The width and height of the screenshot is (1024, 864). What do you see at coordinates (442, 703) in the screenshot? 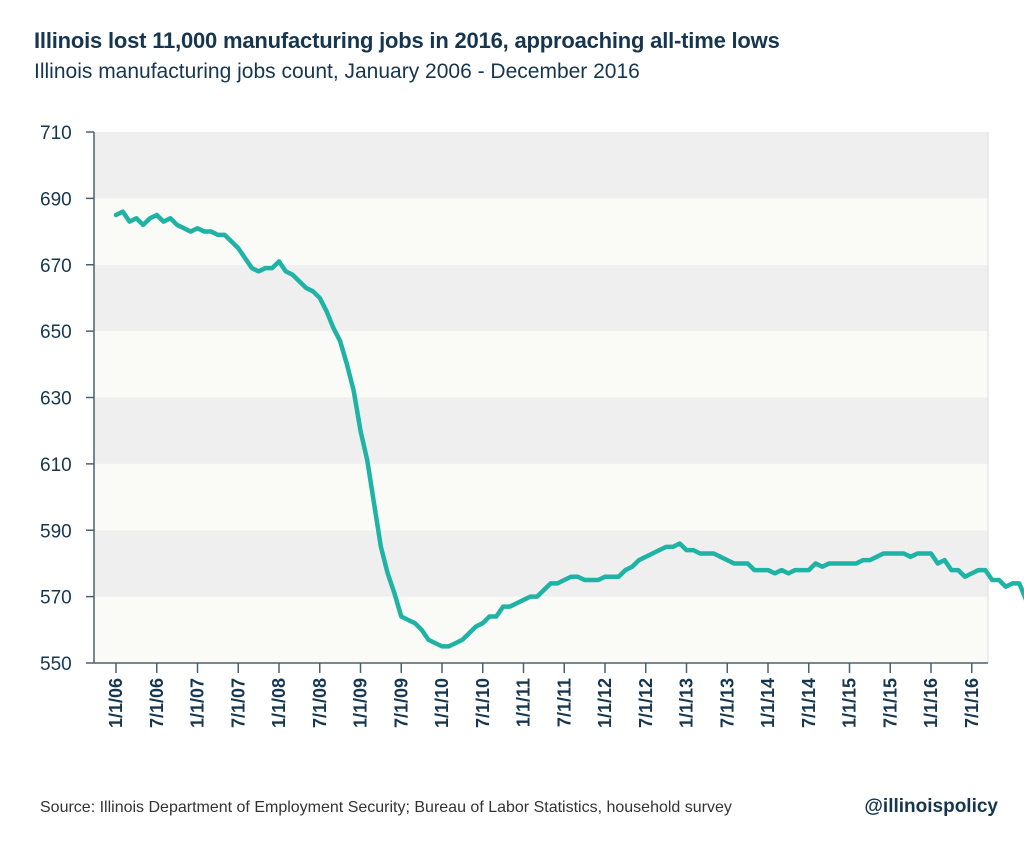
I see `x-tick-label: 1/1/10` at bounding box center [442, 703].